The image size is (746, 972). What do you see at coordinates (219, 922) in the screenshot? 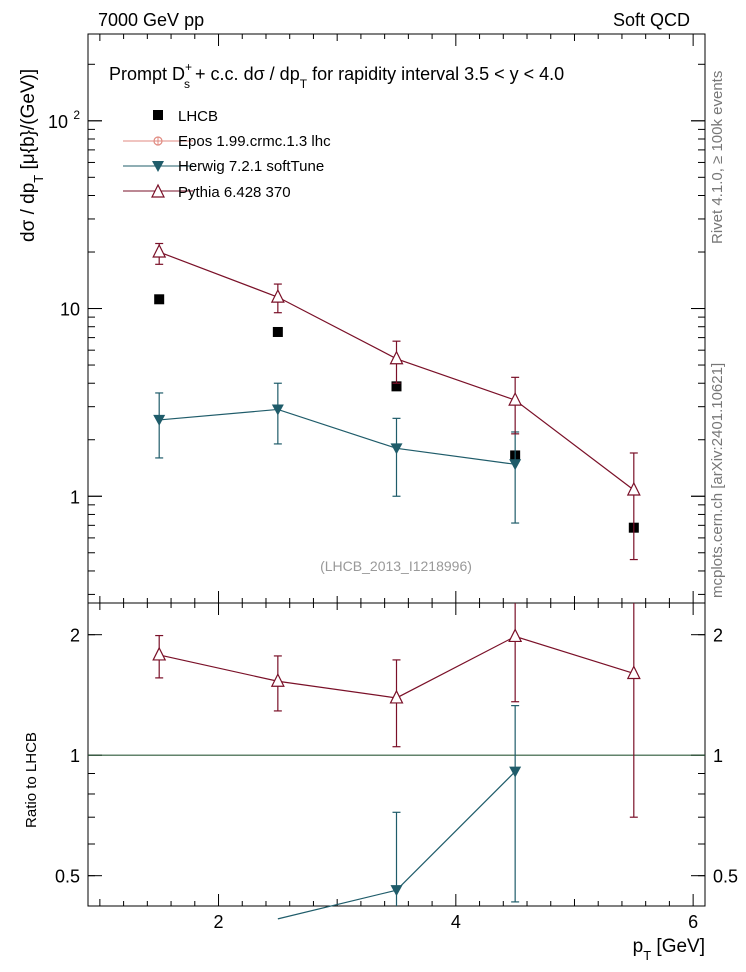
I see `x-tick-label: 2` at bounding box center [219, 922].